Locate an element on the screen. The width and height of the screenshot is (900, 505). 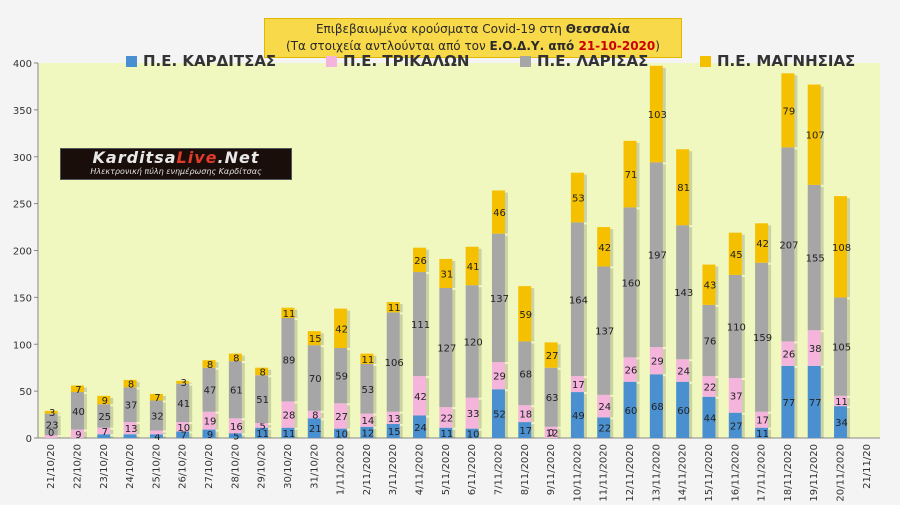
data-label-trikala-24: 24 is located at coordinates (683, 372).